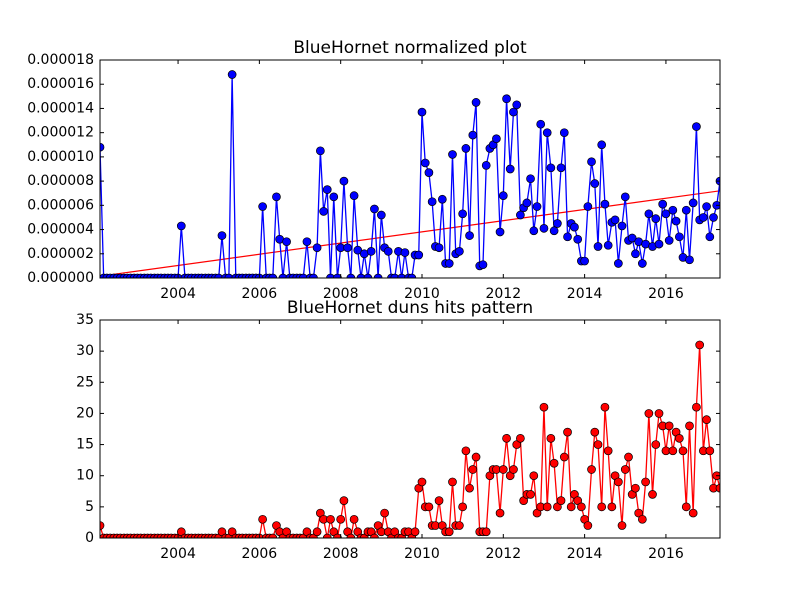 This screenshot has width=800, height=600. Describe the element at coordinates (85, 413) in the screenshot. I see `y-tick-label: 20` at that location.